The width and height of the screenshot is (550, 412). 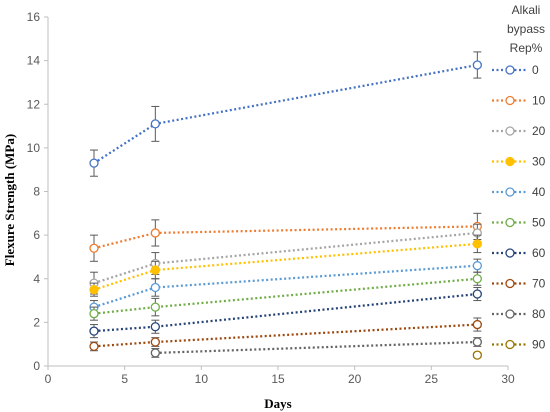 I want to click on legend-title-line: Alkali, so click(x=526, y=10).